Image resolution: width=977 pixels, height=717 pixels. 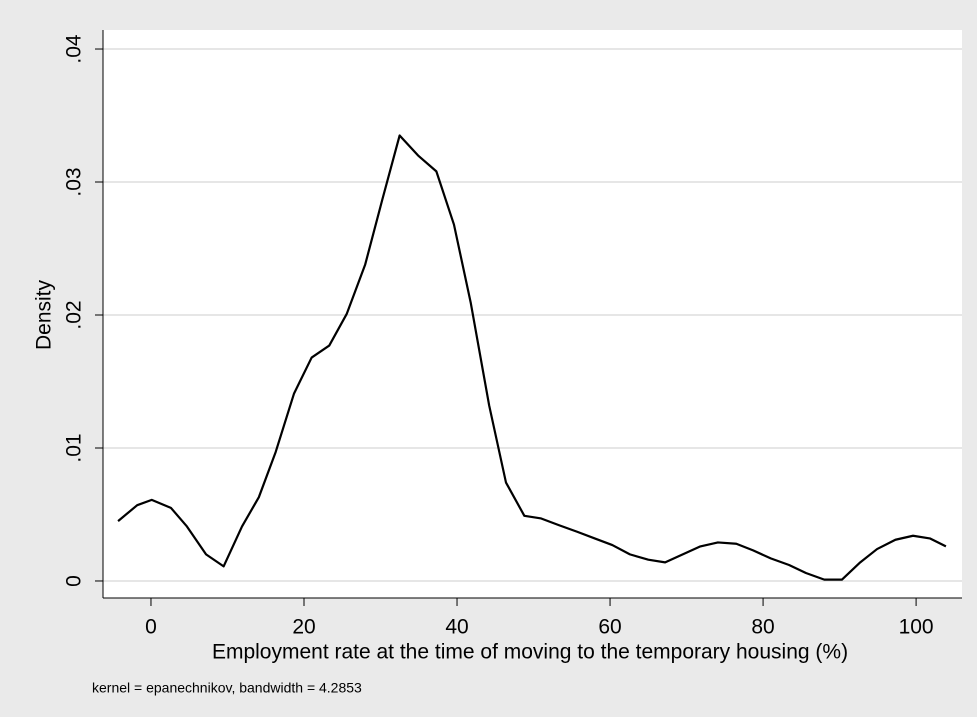 I want to click on y-tick-label: .03, so click(x=74, y=181).